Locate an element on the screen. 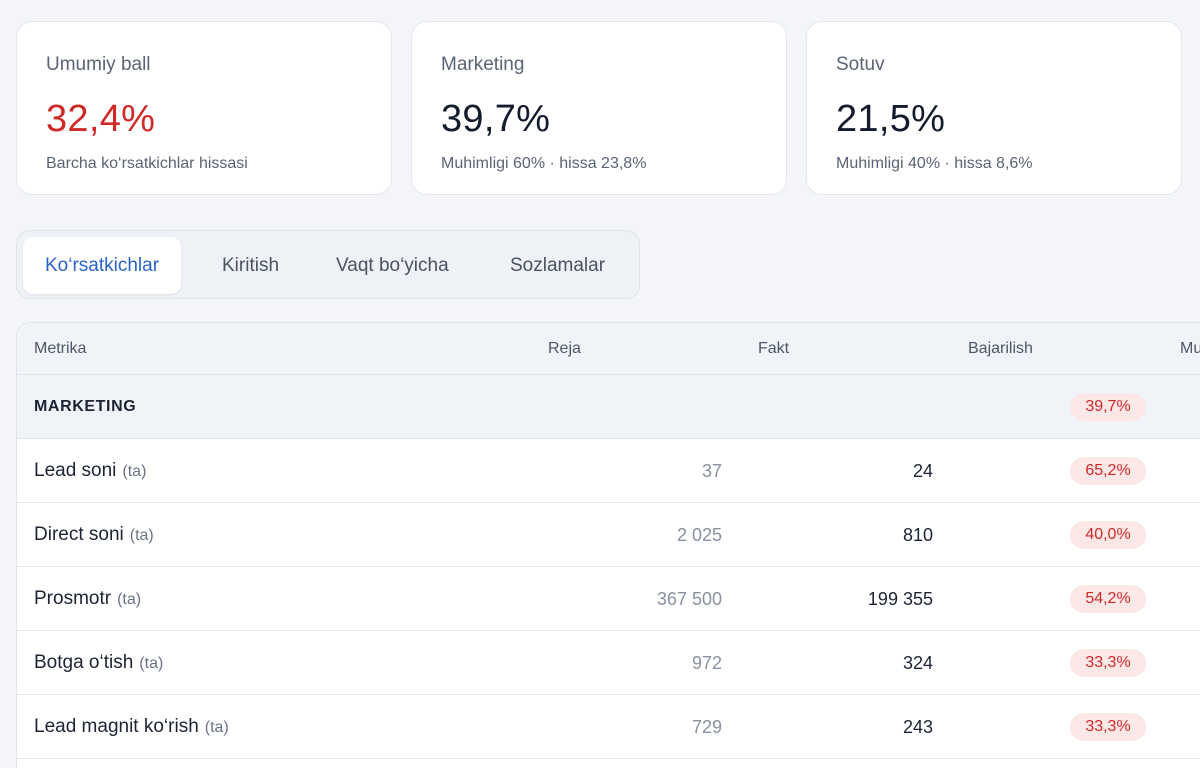 The image size is (1200, 768). column-header-completion: Bajarilish is located at coordinates (1000, 348).